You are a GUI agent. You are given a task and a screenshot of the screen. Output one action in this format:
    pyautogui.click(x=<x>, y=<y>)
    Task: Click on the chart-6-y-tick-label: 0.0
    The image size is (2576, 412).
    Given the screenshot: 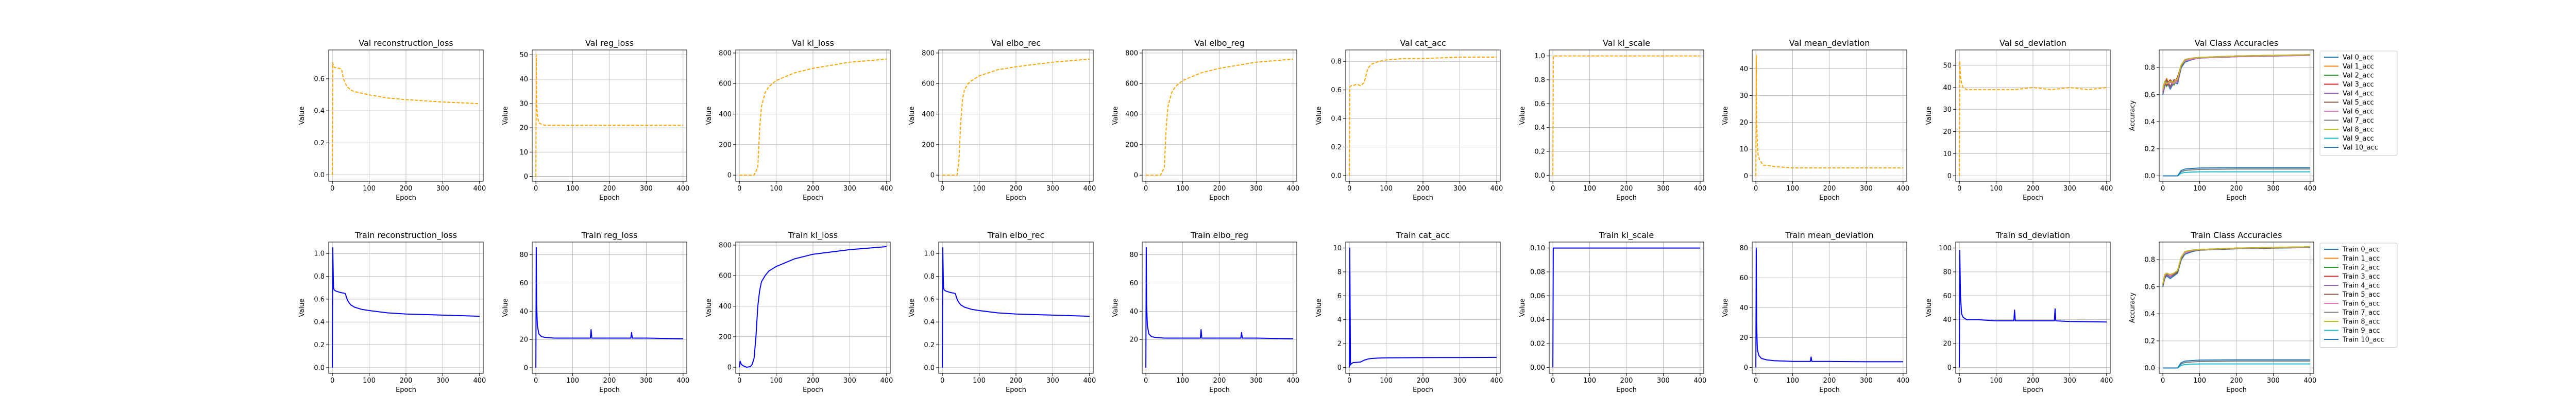 What is the action you would take?
    pyautogui.click(x=1539, y=176)
    